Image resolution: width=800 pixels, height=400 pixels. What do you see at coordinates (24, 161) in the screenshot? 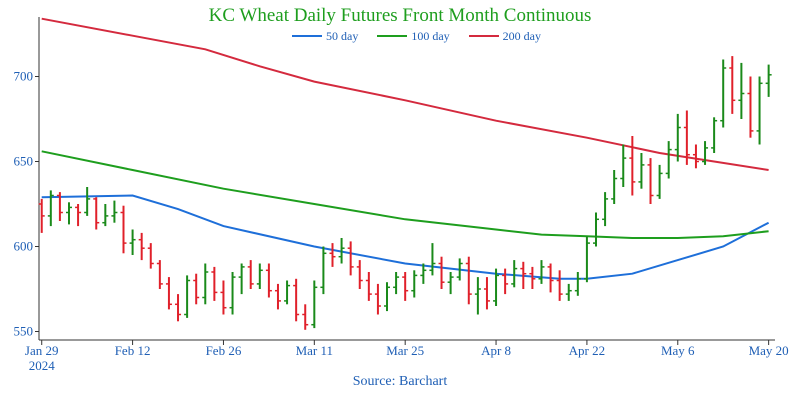
I see `y-tick-label: 650` at bounding box center [24, 161].